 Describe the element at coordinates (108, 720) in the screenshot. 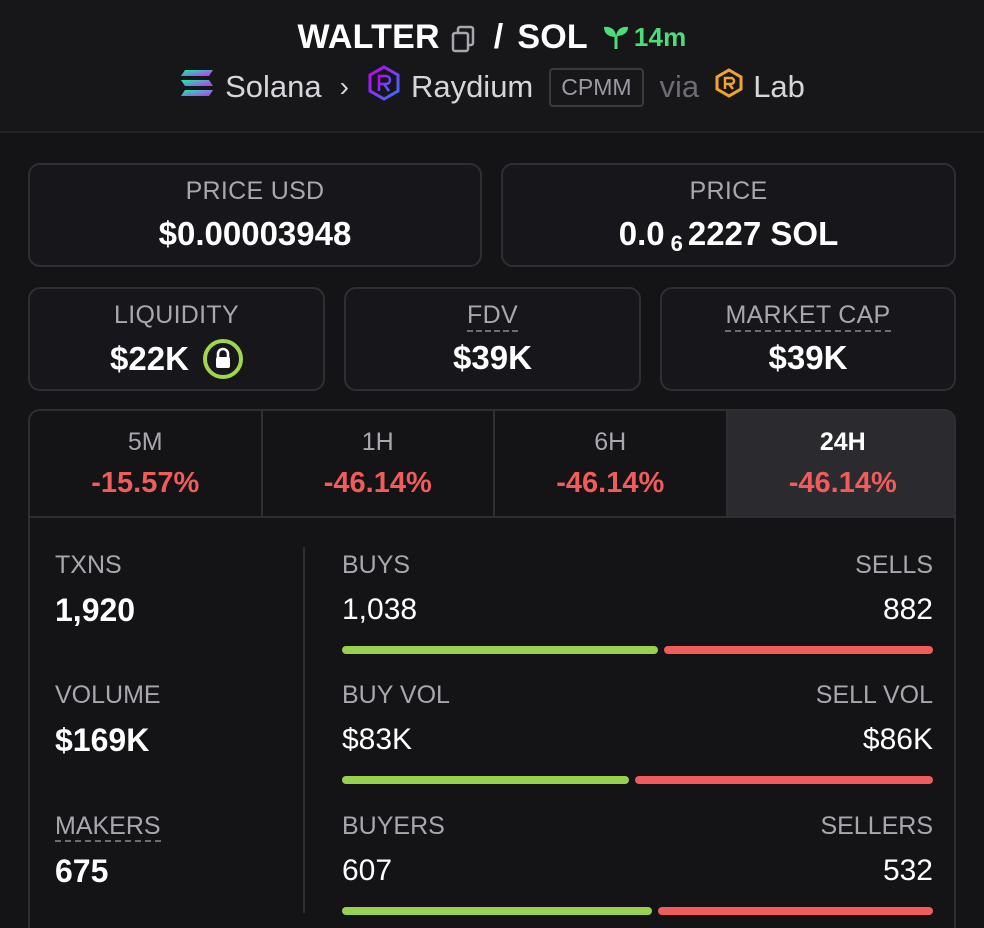

I see `volume-metric: VOLUME $169K` at that location.